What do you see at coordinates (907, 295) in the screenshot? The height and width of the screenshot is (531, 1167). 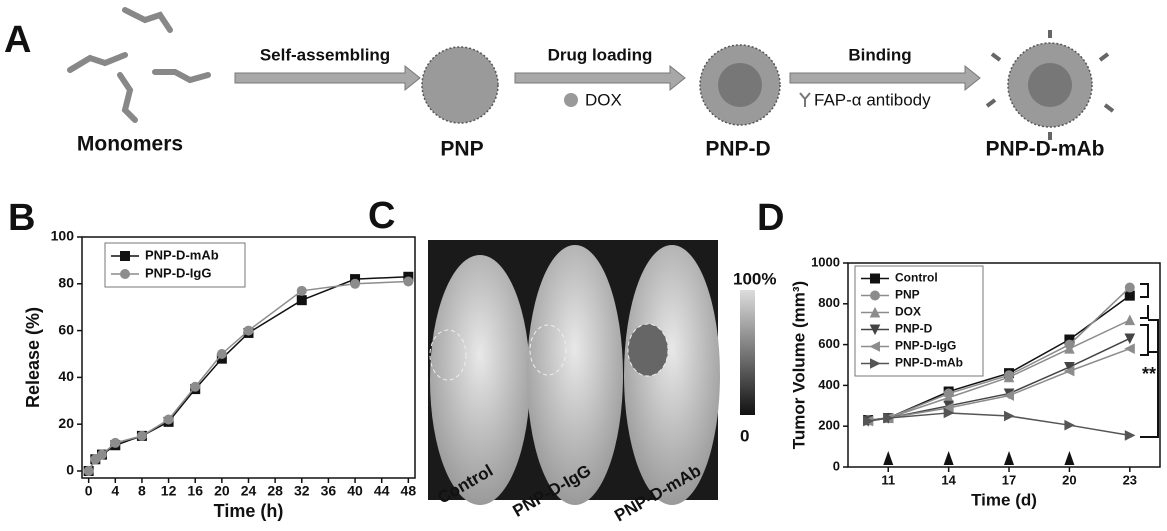 I see `legend-label: PNP` at bounding box center [907, 295].